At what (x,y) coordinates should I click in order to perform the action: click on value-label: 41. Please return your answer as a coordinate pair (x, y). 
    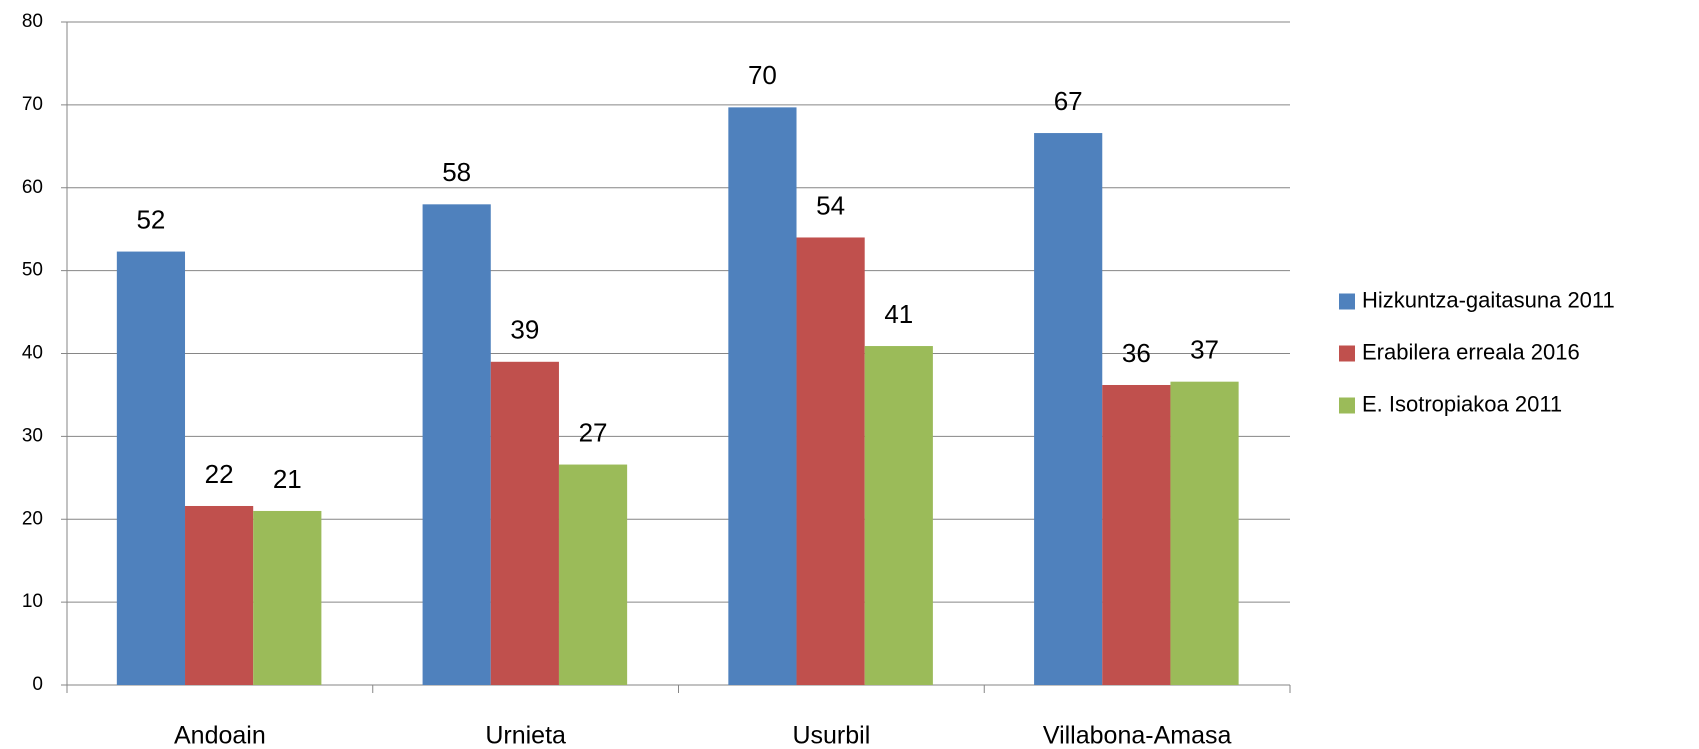
    Looking at the image, I should click on (898, 314).